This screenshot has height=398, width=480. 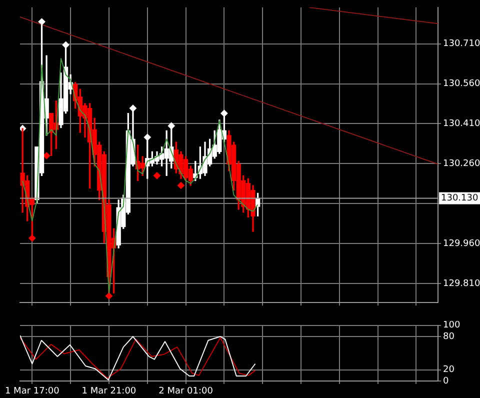 What do you see at coordinates (461, 84) in the screenshot?
I see `y-tick-label: 130.560` at bounding box center [461, 84].